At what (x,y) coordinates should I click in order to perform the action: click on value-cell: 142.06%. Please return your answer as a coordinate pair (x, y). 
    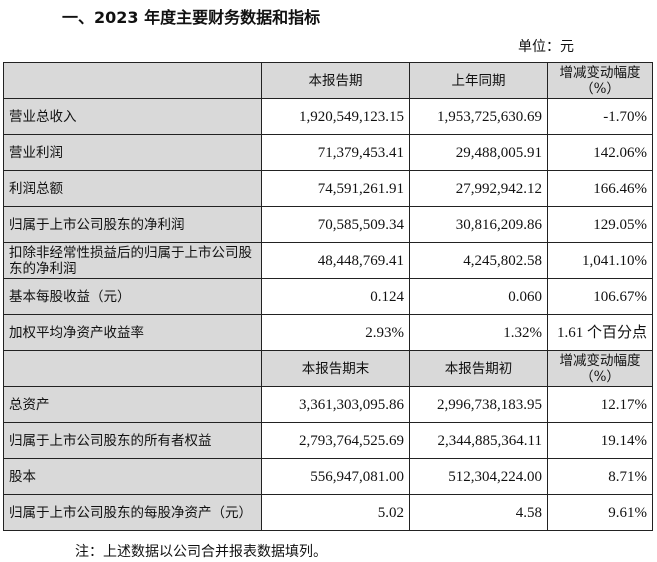
    Looking at the image, I should click on (600, 152).